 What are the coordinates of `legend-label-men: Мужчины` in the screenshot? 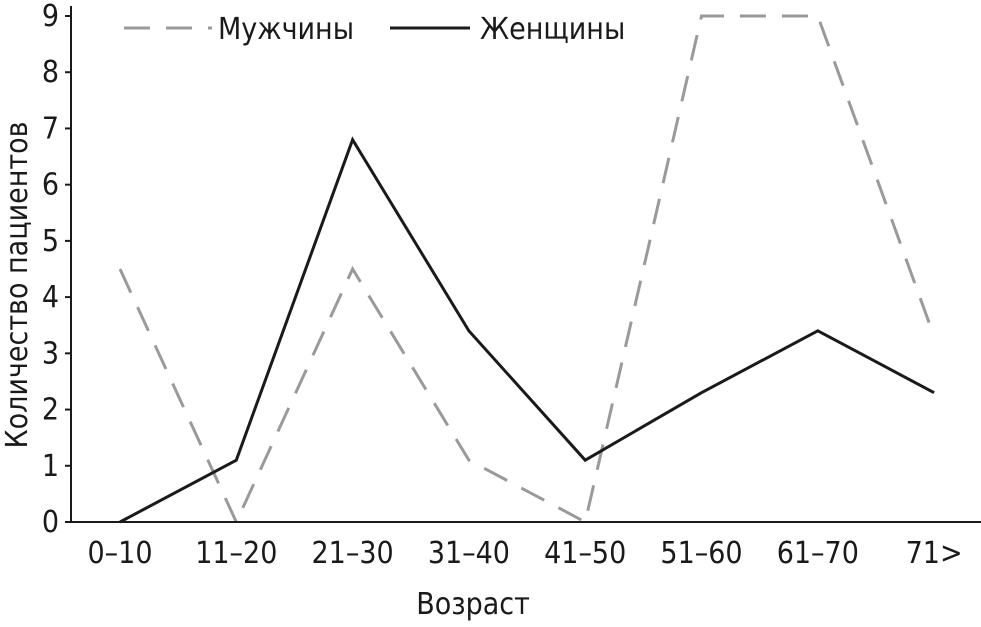 It's located at (286, 29).